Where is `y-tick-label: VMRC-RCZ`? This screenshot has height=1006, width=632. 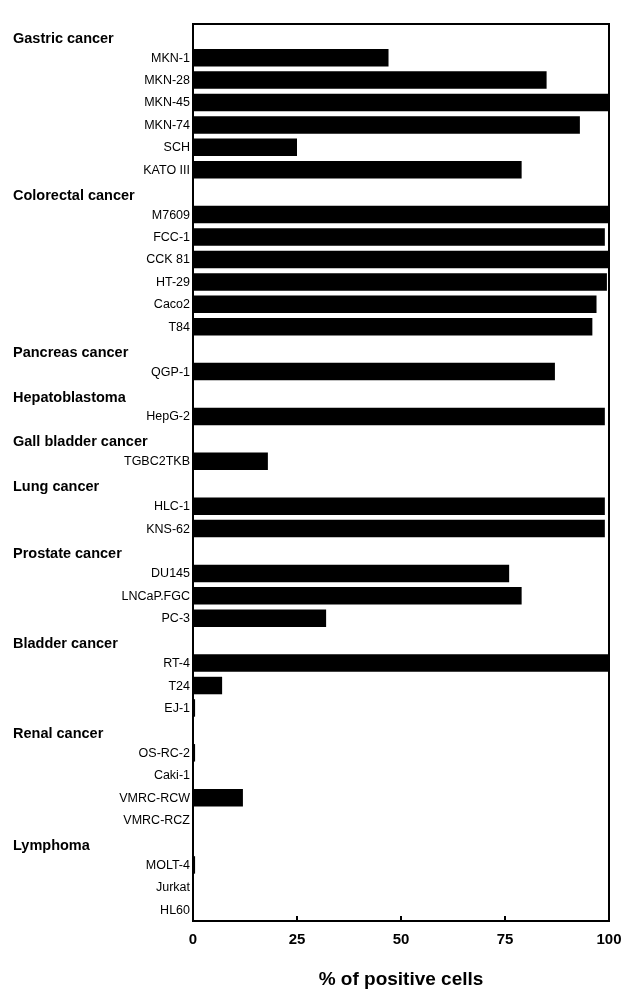
y-tick-label: VMRC-RCZ is located at coordinates (157, 820).